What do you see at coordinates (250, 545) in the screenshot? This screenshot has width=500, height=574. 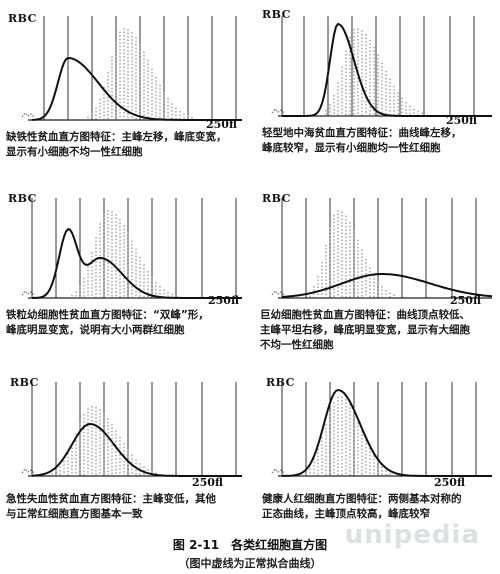 I see `figure-title: 图 2-11 各类红细胞直方图` at bounding box center [250, 545].